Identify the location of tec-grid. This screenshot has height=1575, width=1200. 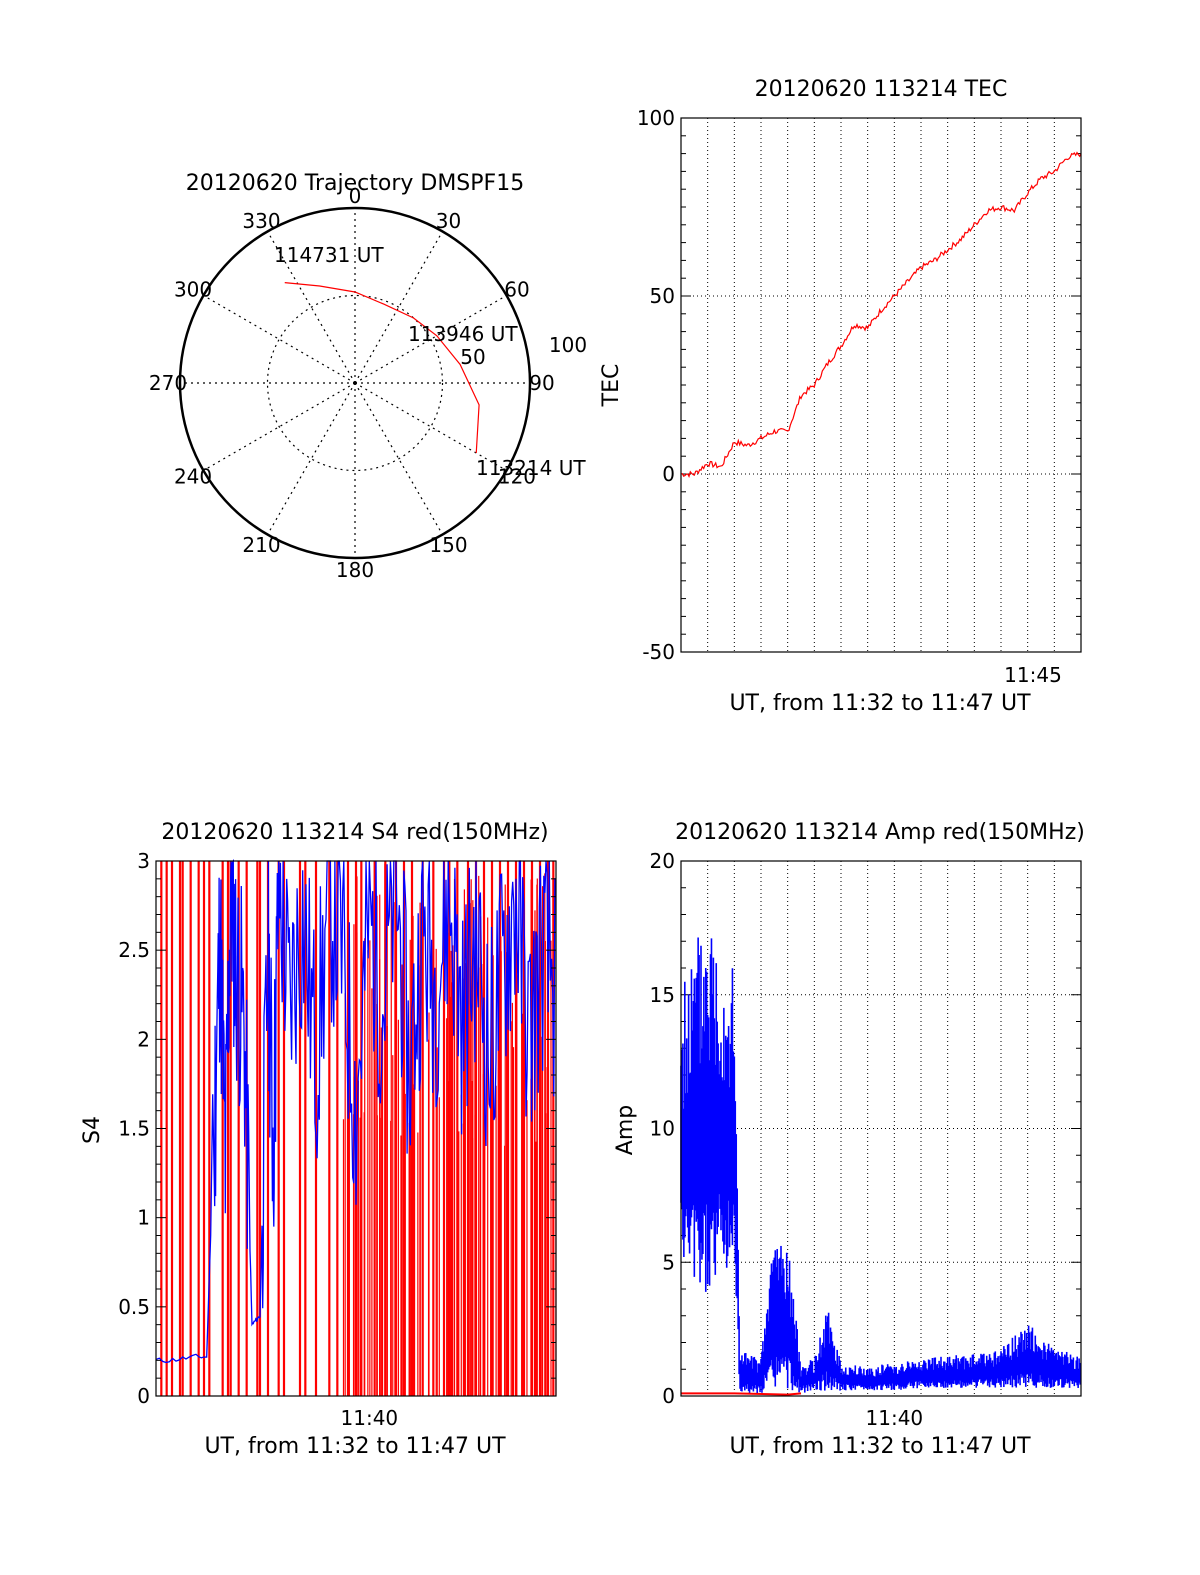
(881, 385).